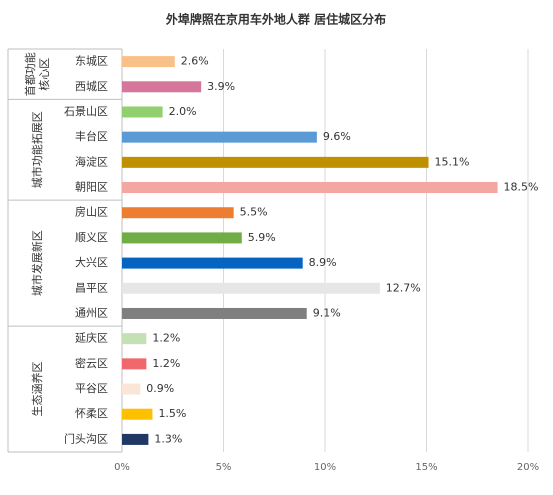  Describe the element at coordinates (30, 74) in the screenshot. I see `group-label: 首都功能` at that location.